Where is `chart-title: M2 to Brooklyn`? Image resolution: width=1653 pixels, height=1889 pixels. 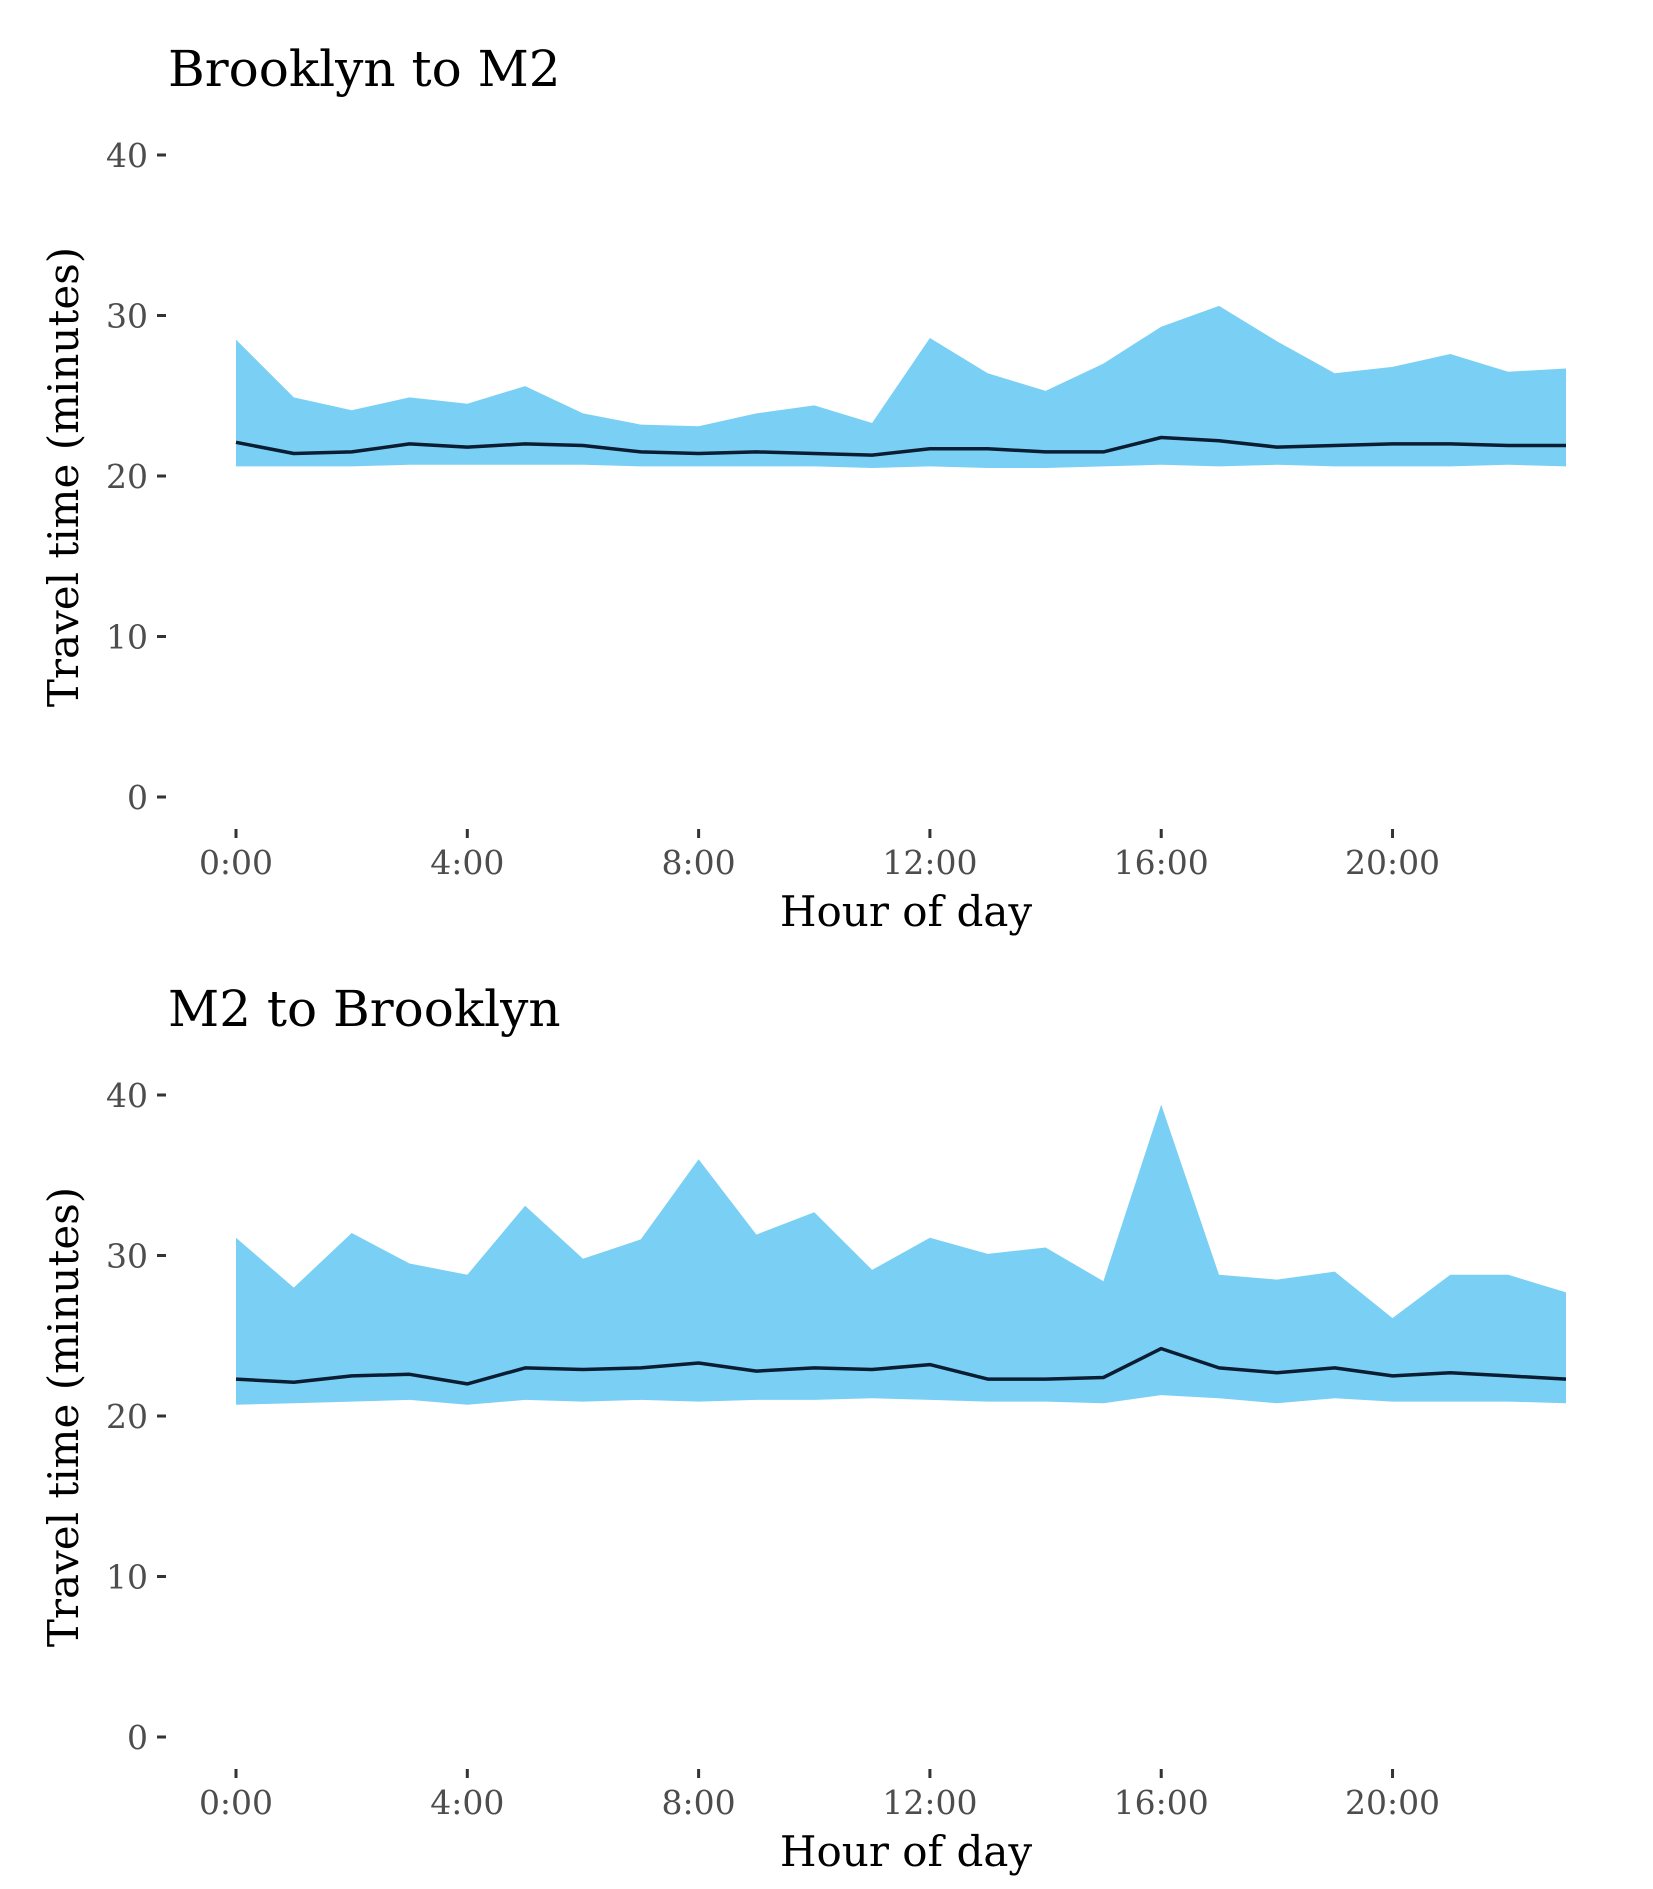 chart-title: M2 to Brooklyn is located at coordinates (364, 1009).